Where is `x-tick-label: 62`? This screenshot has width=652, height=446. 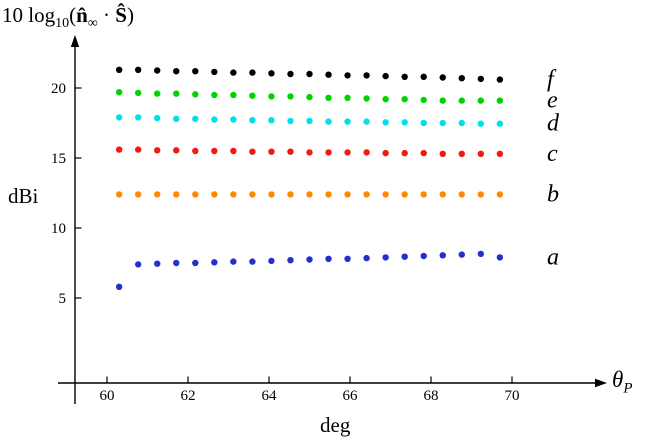
x-tick-label: 62 is located at coordinates (188, 396).